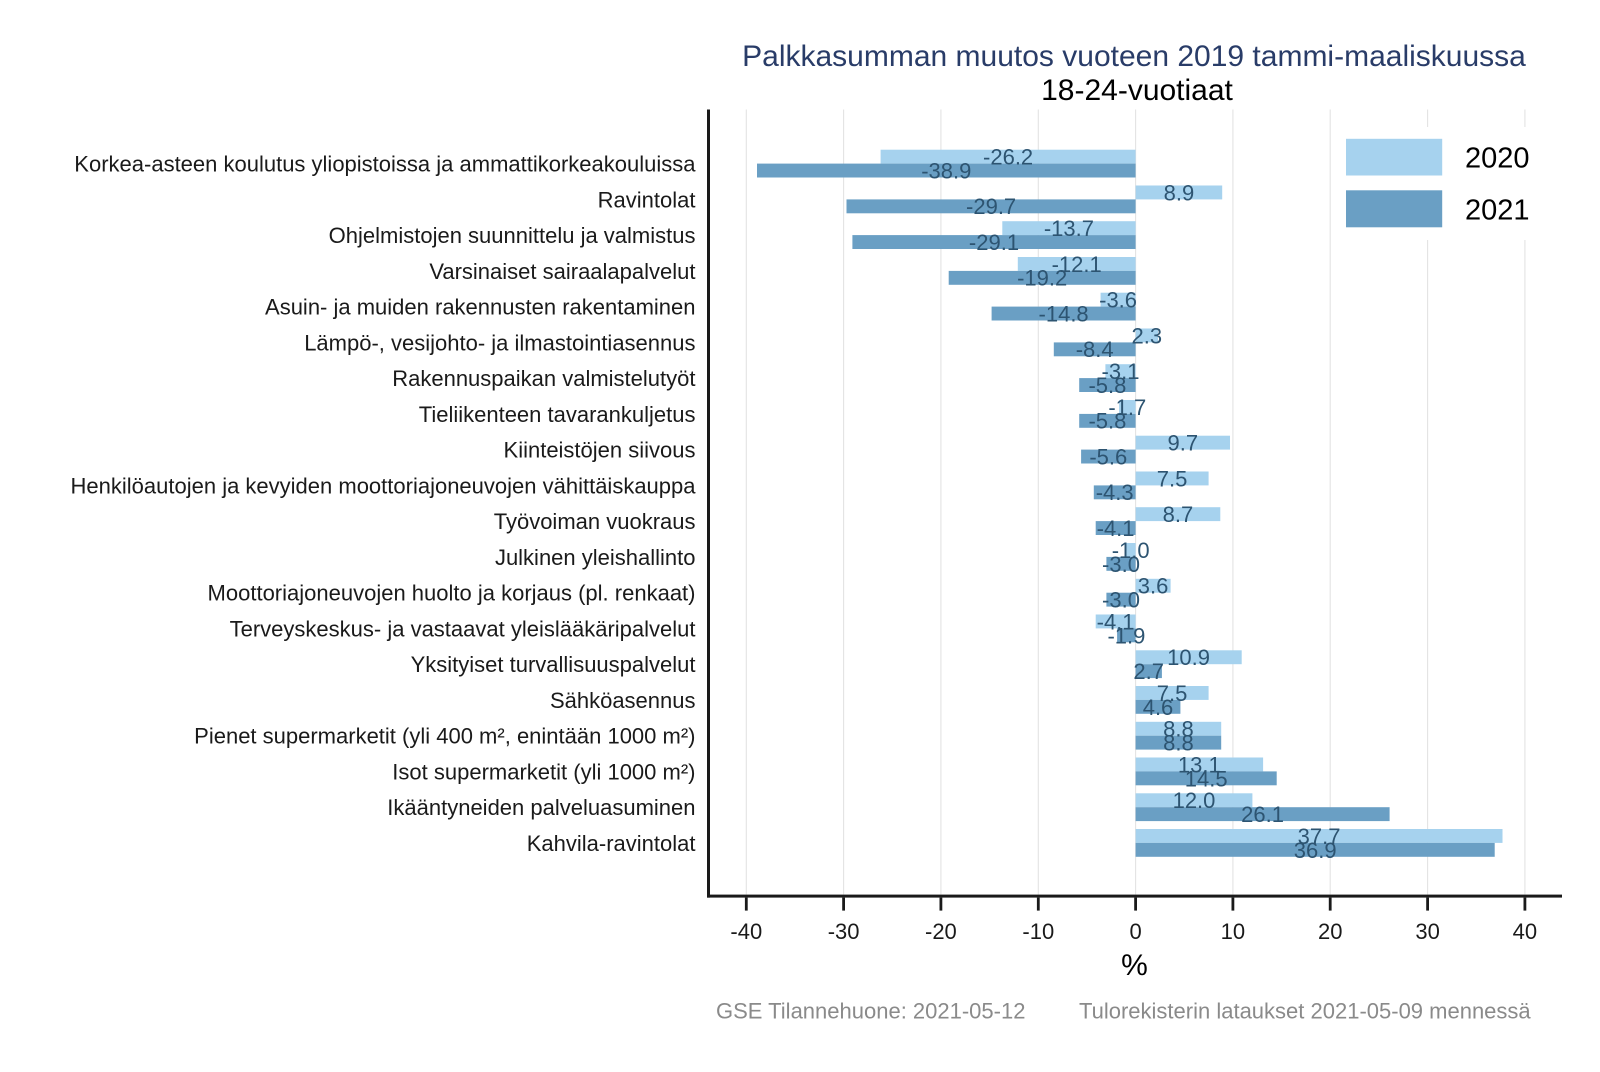 This screenshot has height=1072, width=1600. Describe the element at coordinates (1095, 349) in the screenshot. I see `svg-text: -8.4` at that location.